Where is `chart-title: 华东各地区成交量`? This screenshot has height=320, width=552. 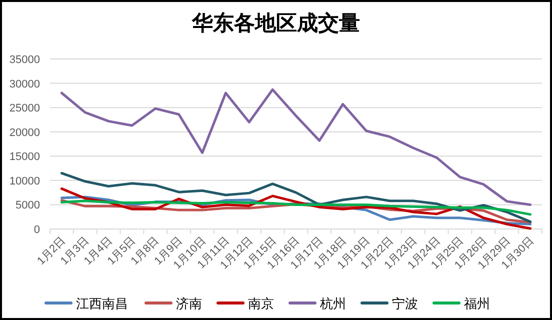
chart-title: 华东各地区成交量 is located at coordinates (275, 23).